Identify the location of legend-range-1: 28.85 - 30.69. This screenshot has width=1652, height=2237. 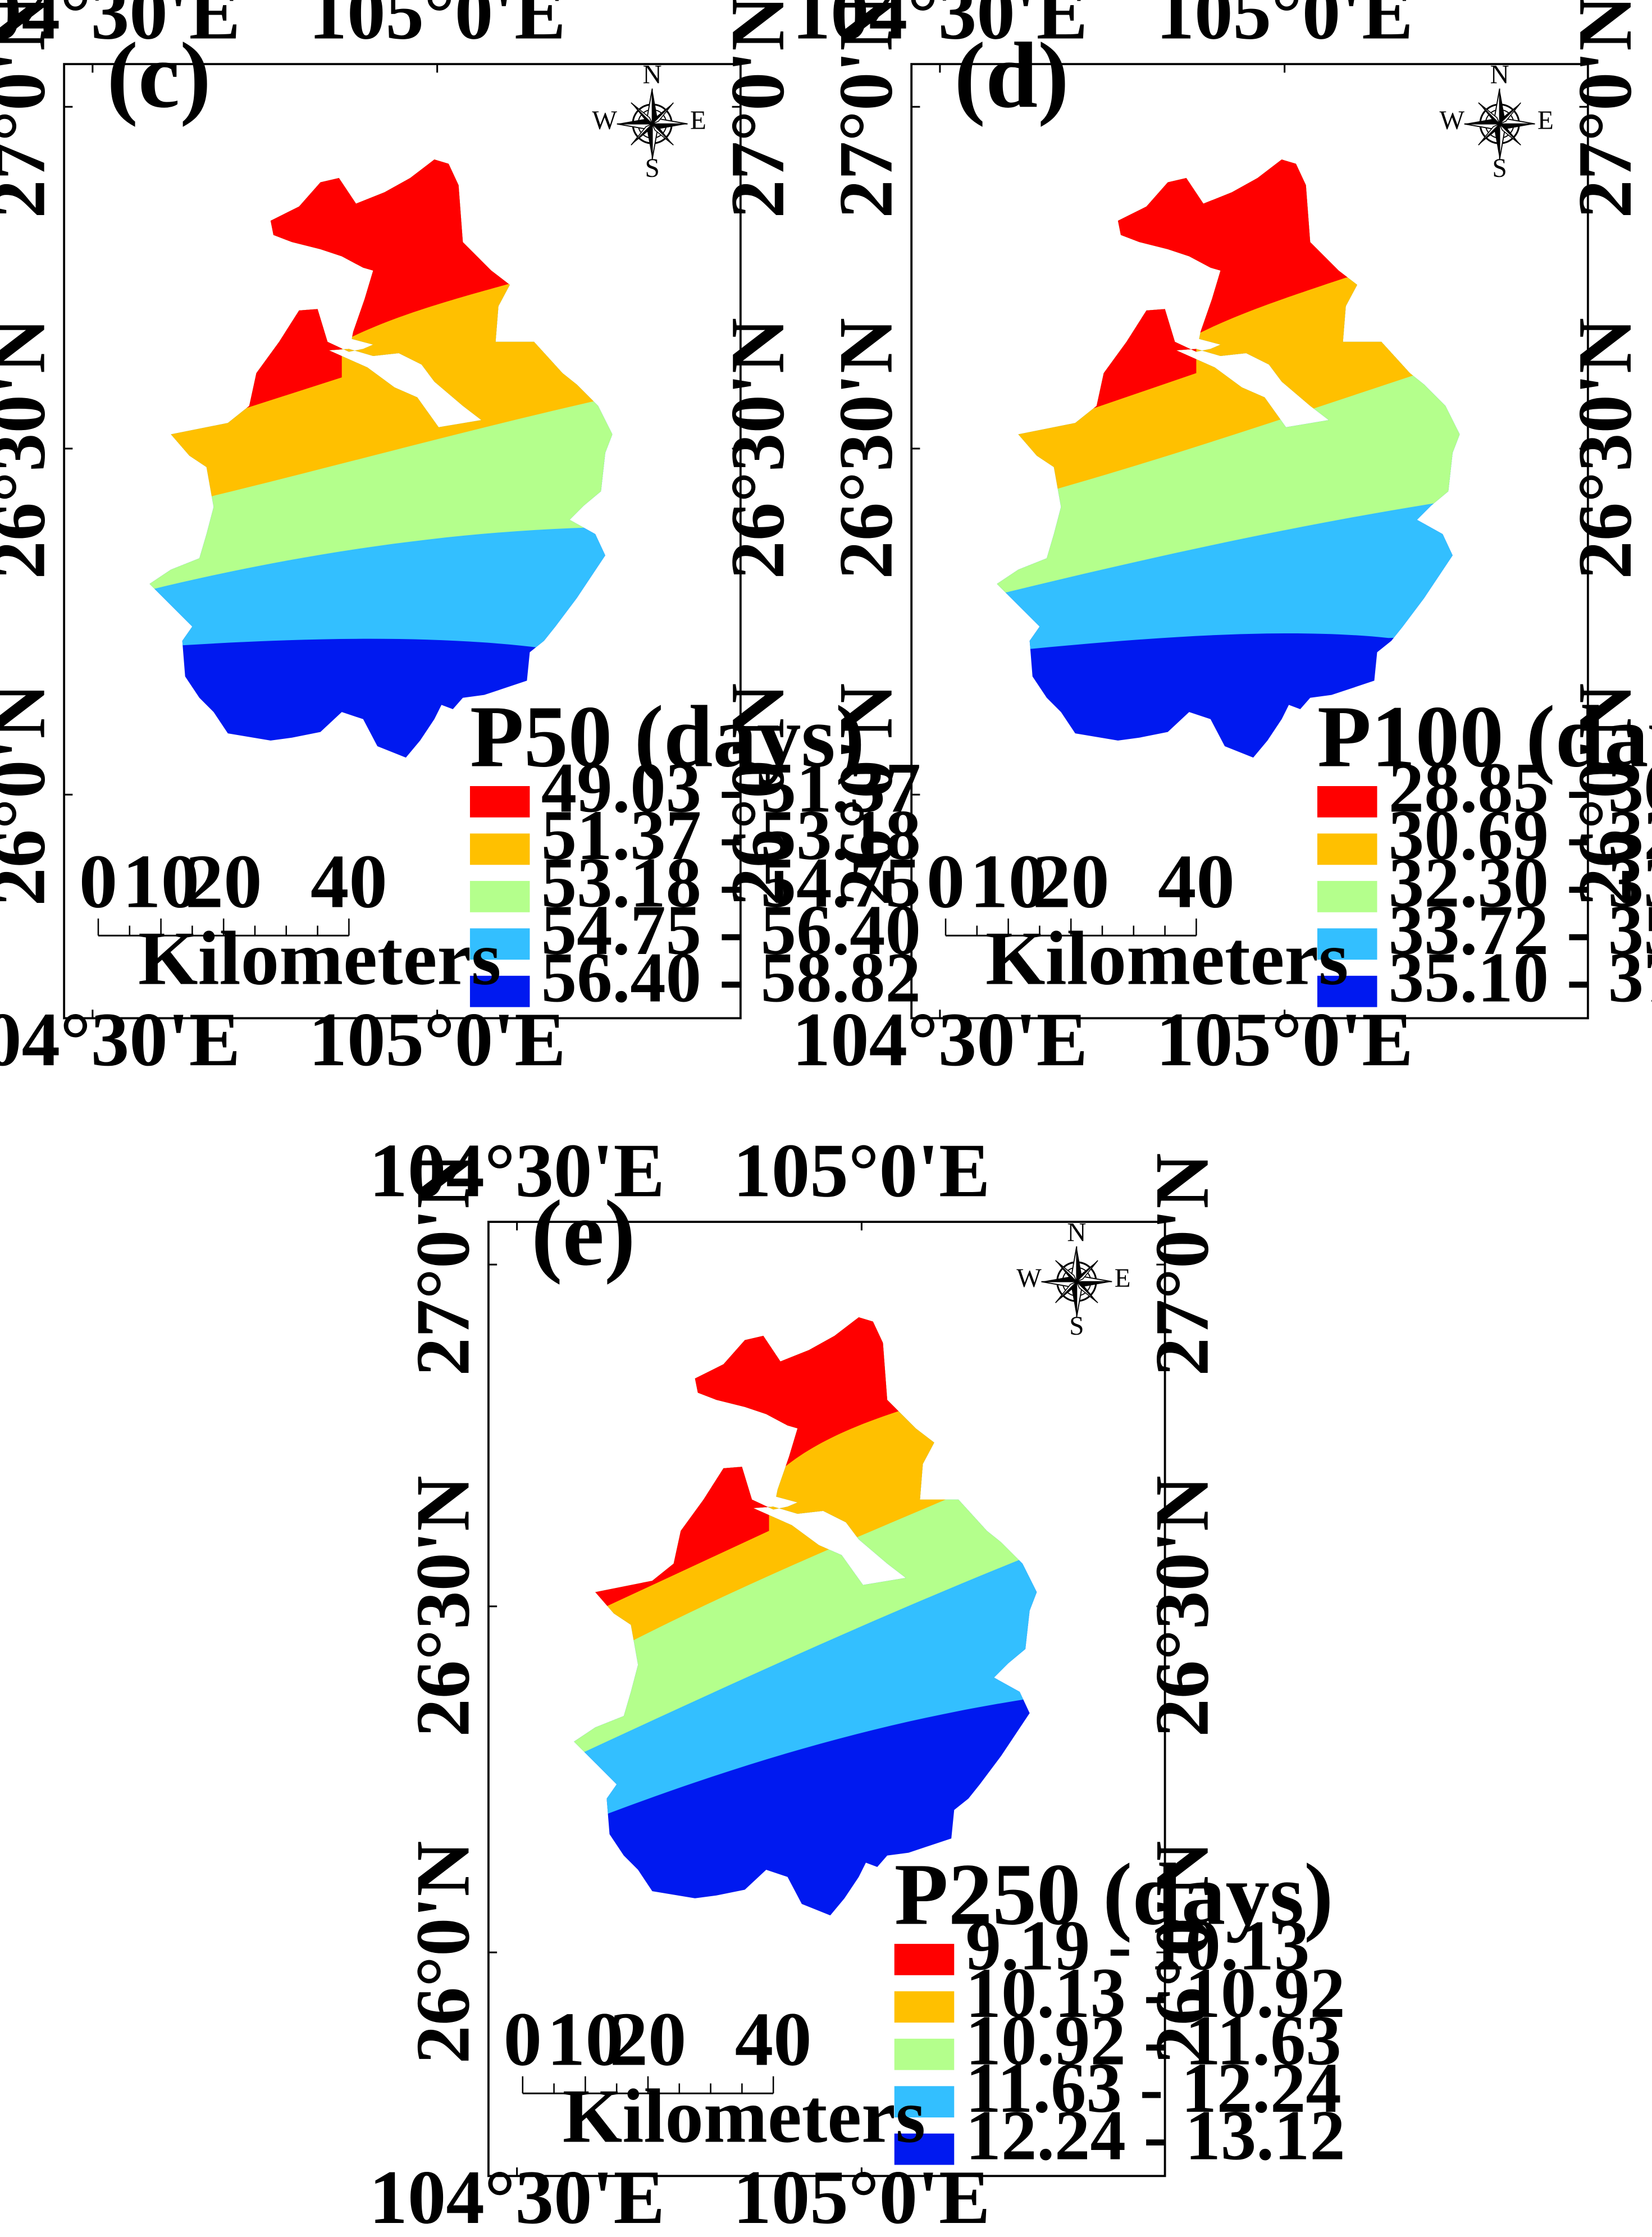
(1520, 788).